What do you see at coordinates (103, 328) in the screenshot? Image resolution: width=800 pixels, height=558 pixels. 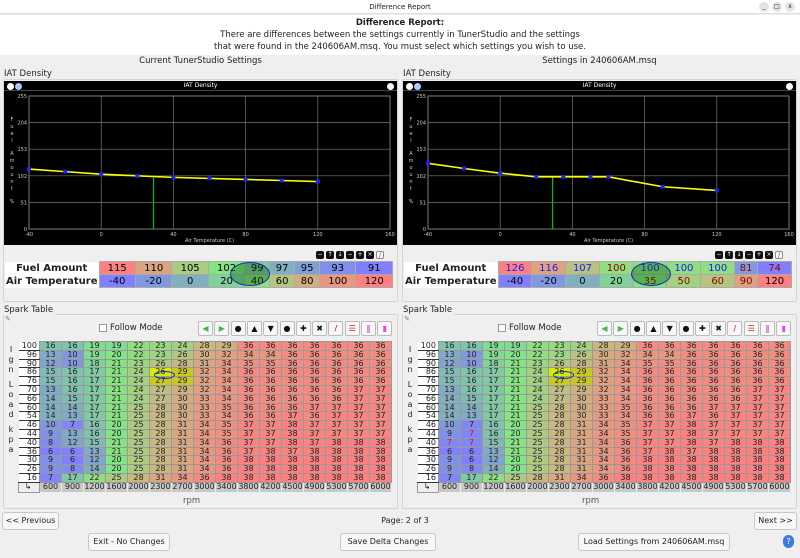 I see `follow-mode-checkbox` at bounding box center [103, 328].